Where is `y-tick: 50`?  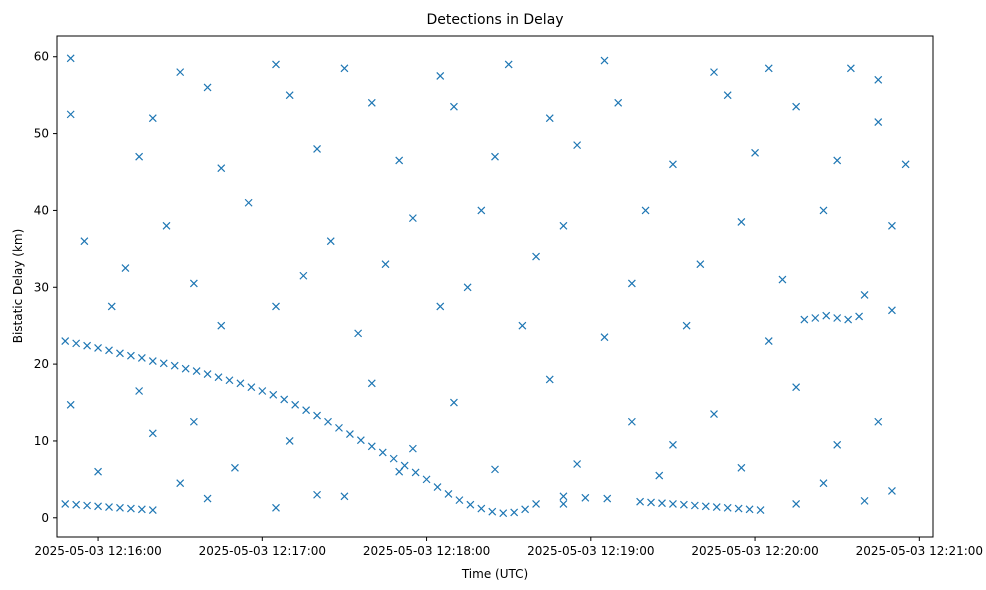 y-tick: 50 is located at coordinates (45, 134).